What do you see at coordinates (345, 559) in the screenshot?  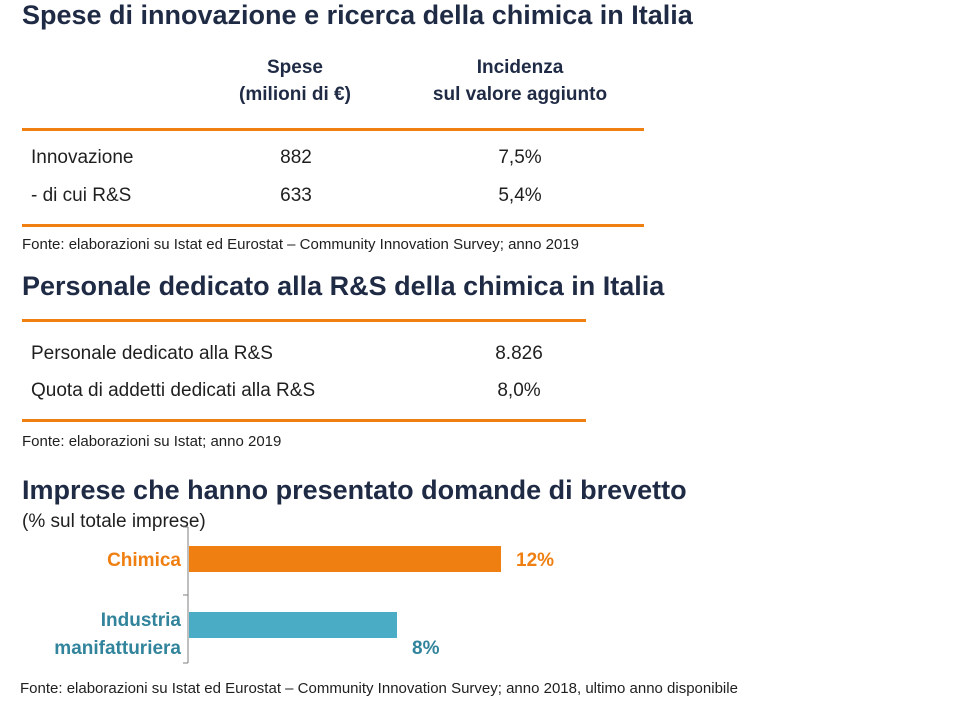 I see `bar-chimica` at bounding box center [345, 559].